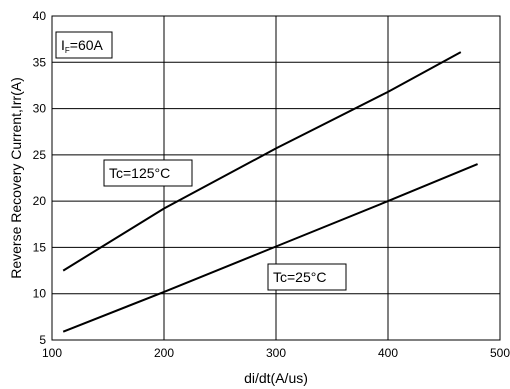  Describe the element at coordinates (40, 155) in the screenshot. I see `y-tick-label: 25` at that location.